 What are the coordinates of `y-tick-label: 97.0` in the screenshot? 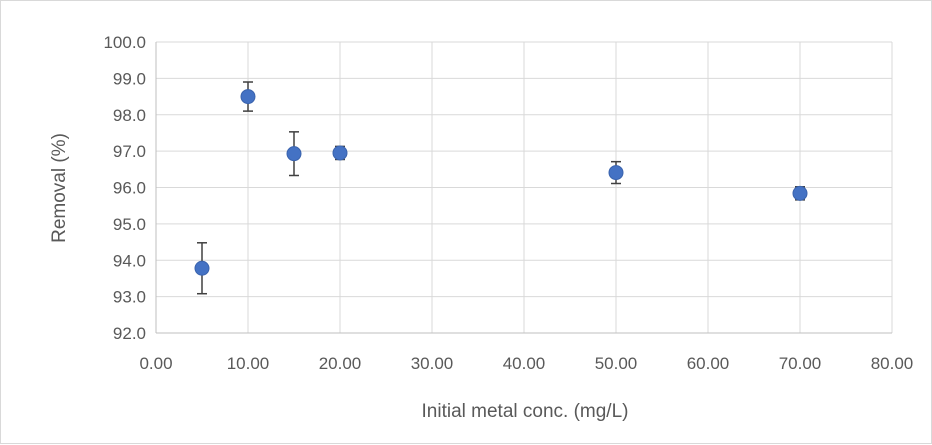 It's located at (129, 151).